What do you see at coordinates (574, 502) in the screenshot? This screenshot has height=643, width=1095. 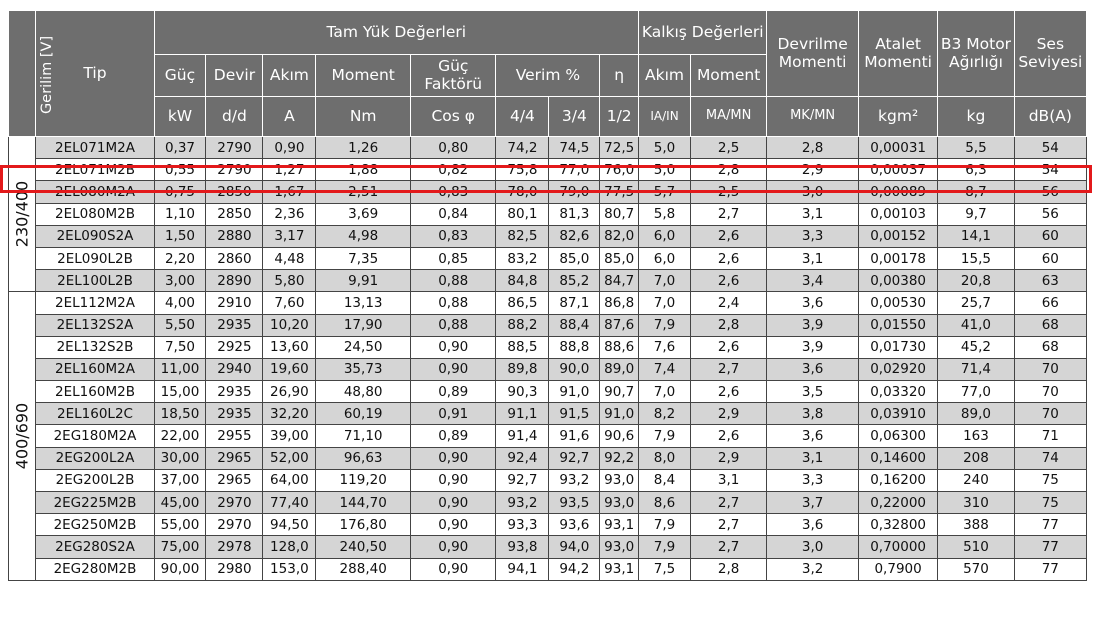 I see `table-cell: 93,5` at bounding box center [574, 502].